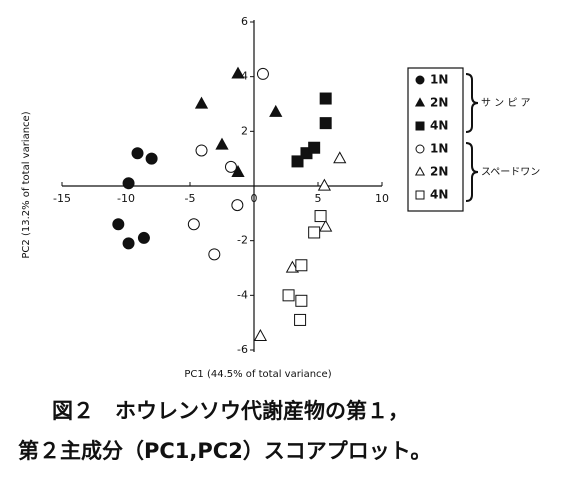 This screenshot has height=482, width=580. I want to click on y-tick-label: 2, so click(244, 130).